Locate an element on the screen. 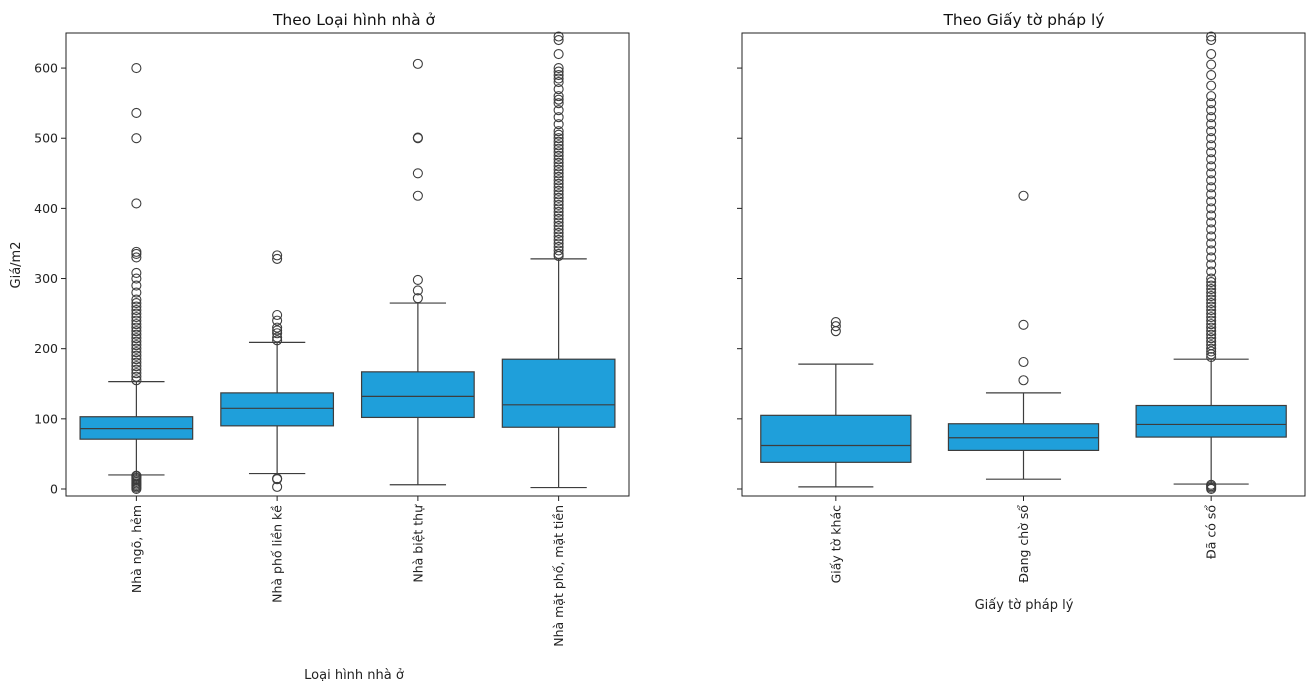 The image size is (1315, 692). y-tick-label: 0 is located at coordinates (54, 488).